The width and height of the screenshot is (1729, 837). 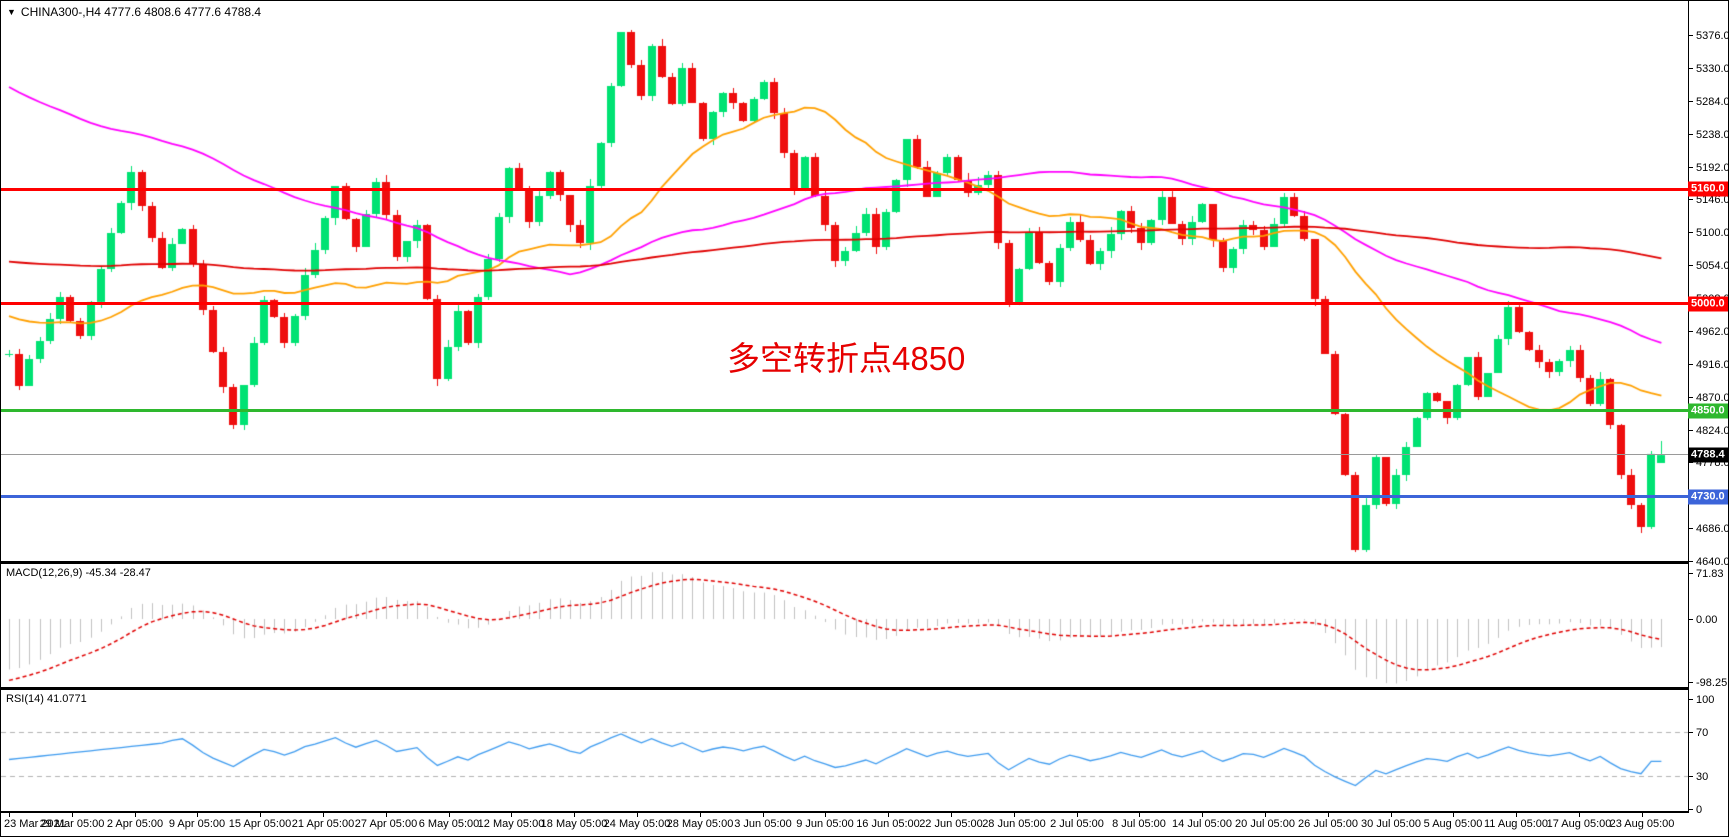 What do you see at coordinates (1712, 232) in the screenshot?
I see `price-tick-label: 5100.0` at bounding box center [1712, 232].